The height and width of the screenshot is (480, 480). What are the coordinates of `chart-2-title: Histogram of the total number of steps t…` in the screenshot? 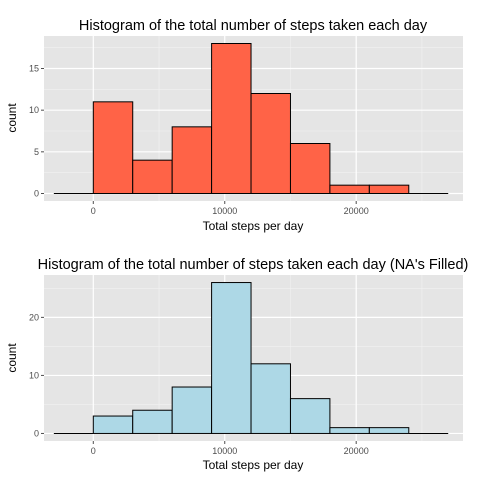 It's located at (253, 265).